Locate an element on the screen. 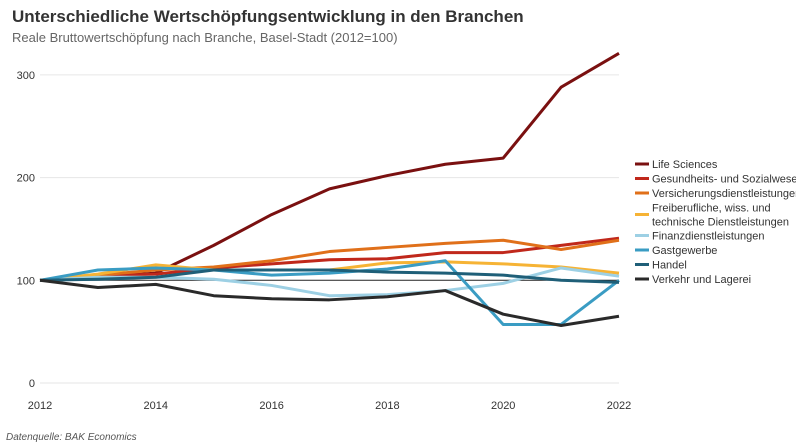 The width and height of the screenshot is (796, 448). y-tick-label: 300 is located at coordinates (26, 76).